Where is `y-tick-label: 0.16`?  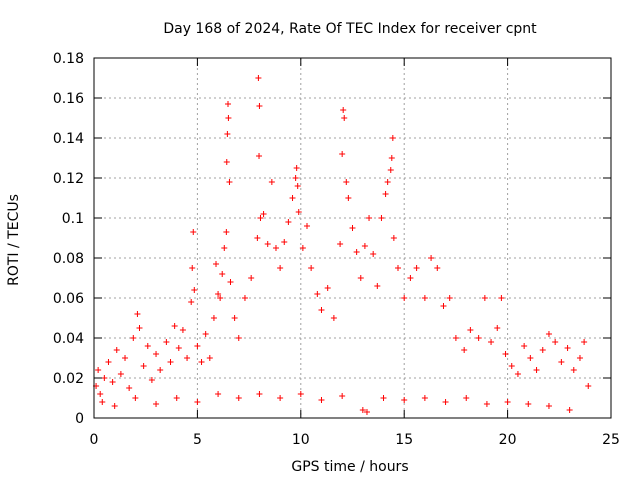 y-tick-label: 0.16 is located at coordinates (68, 99).